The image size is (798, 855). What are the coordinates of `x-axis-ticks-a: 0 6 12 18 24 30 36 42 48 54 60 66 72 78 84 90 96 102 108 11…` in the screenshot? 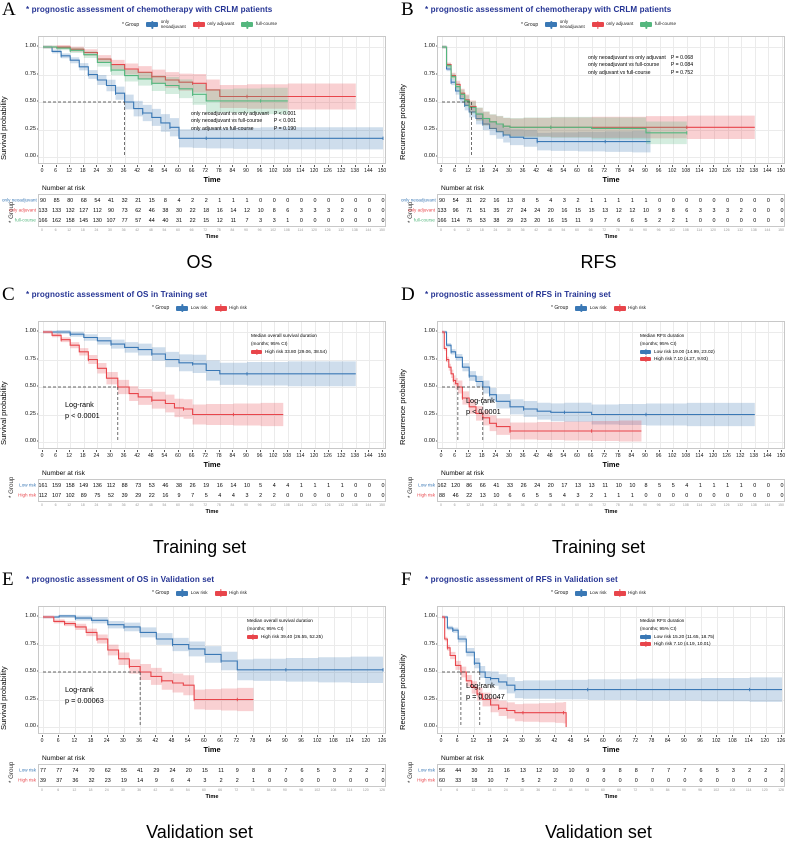 It's located at (212, 172).